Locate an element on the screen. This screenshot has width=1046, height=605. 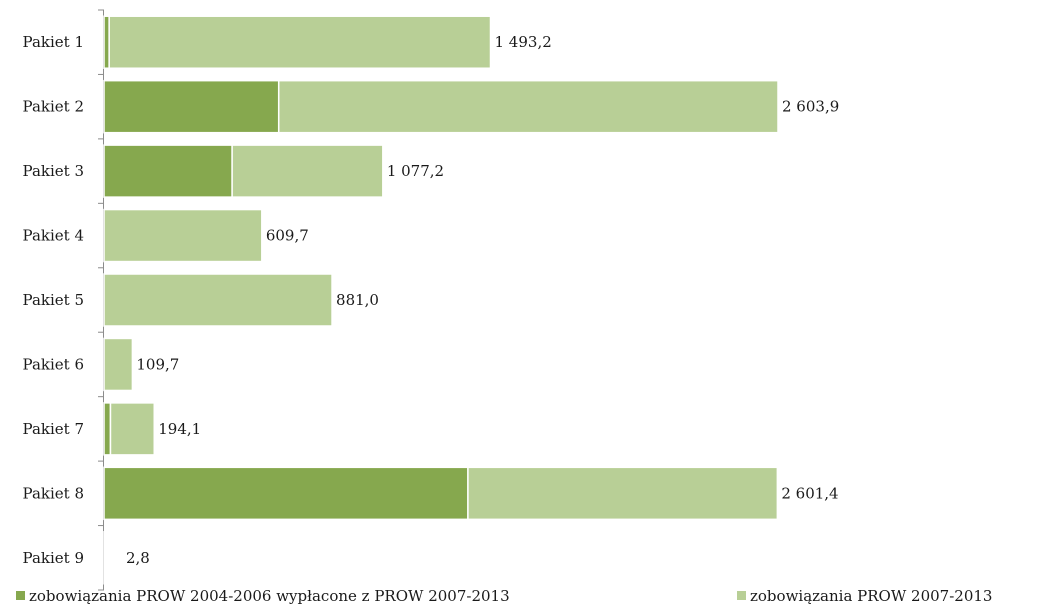
category-label: Pakiet 2 is located at coordinates (53, 107).